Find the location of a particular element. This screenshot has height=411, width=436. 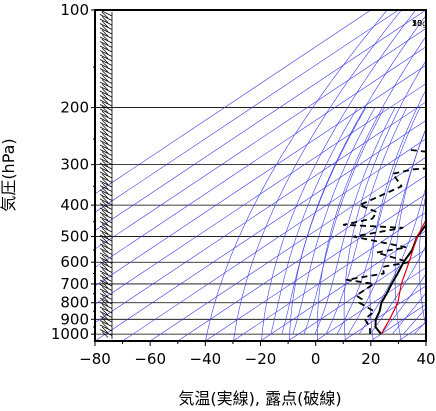

x-tick-label: −20 is located at coordinates (261, 359).